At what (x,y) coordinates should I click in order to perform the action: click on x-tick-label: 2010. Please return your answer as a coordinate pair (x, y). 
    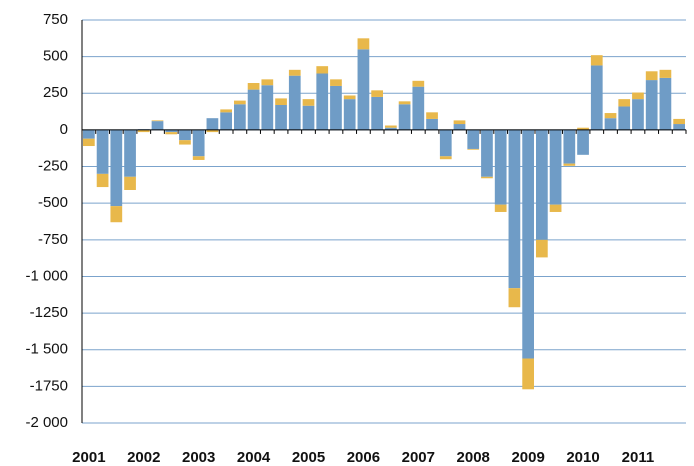
    Looking at the image, I should click on (582, 457).